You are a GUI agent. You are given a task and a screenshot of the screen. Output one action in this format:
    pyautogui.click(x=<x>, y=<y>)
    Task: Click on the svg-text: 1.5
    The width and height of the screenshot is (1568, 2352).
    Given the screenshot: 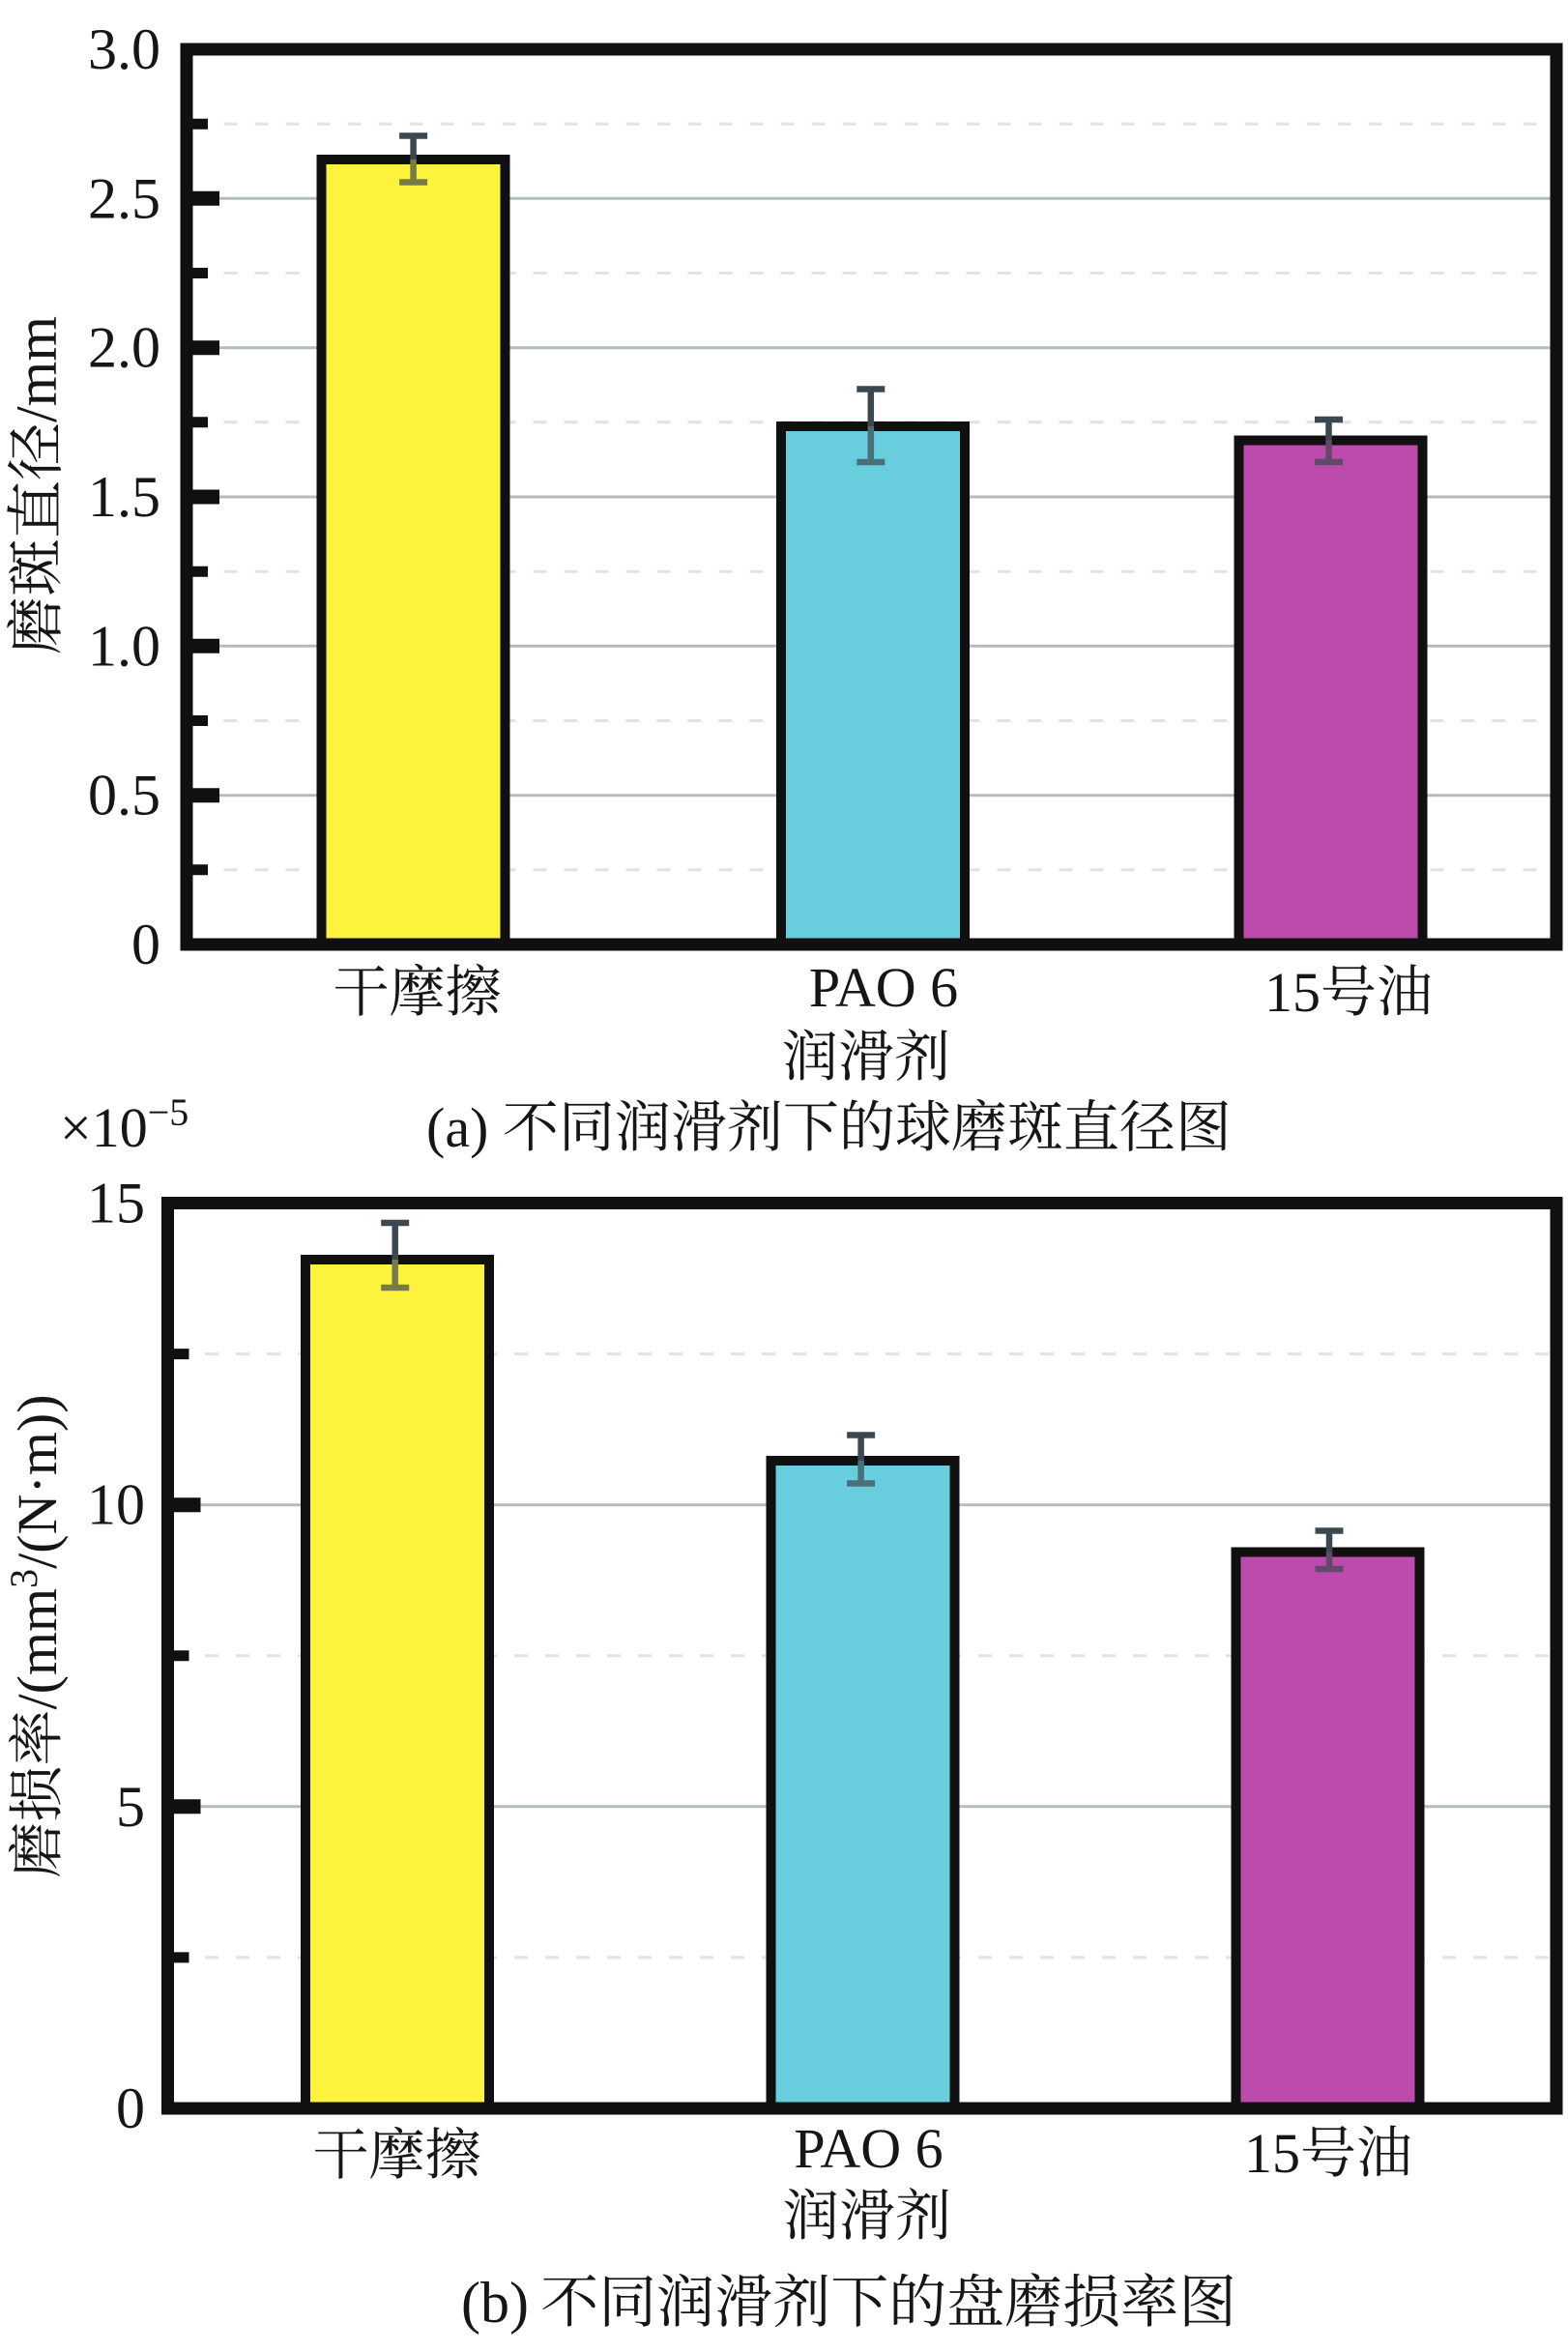 What is the action you would take?
    pyautogui.click(x=124, y=497)
    